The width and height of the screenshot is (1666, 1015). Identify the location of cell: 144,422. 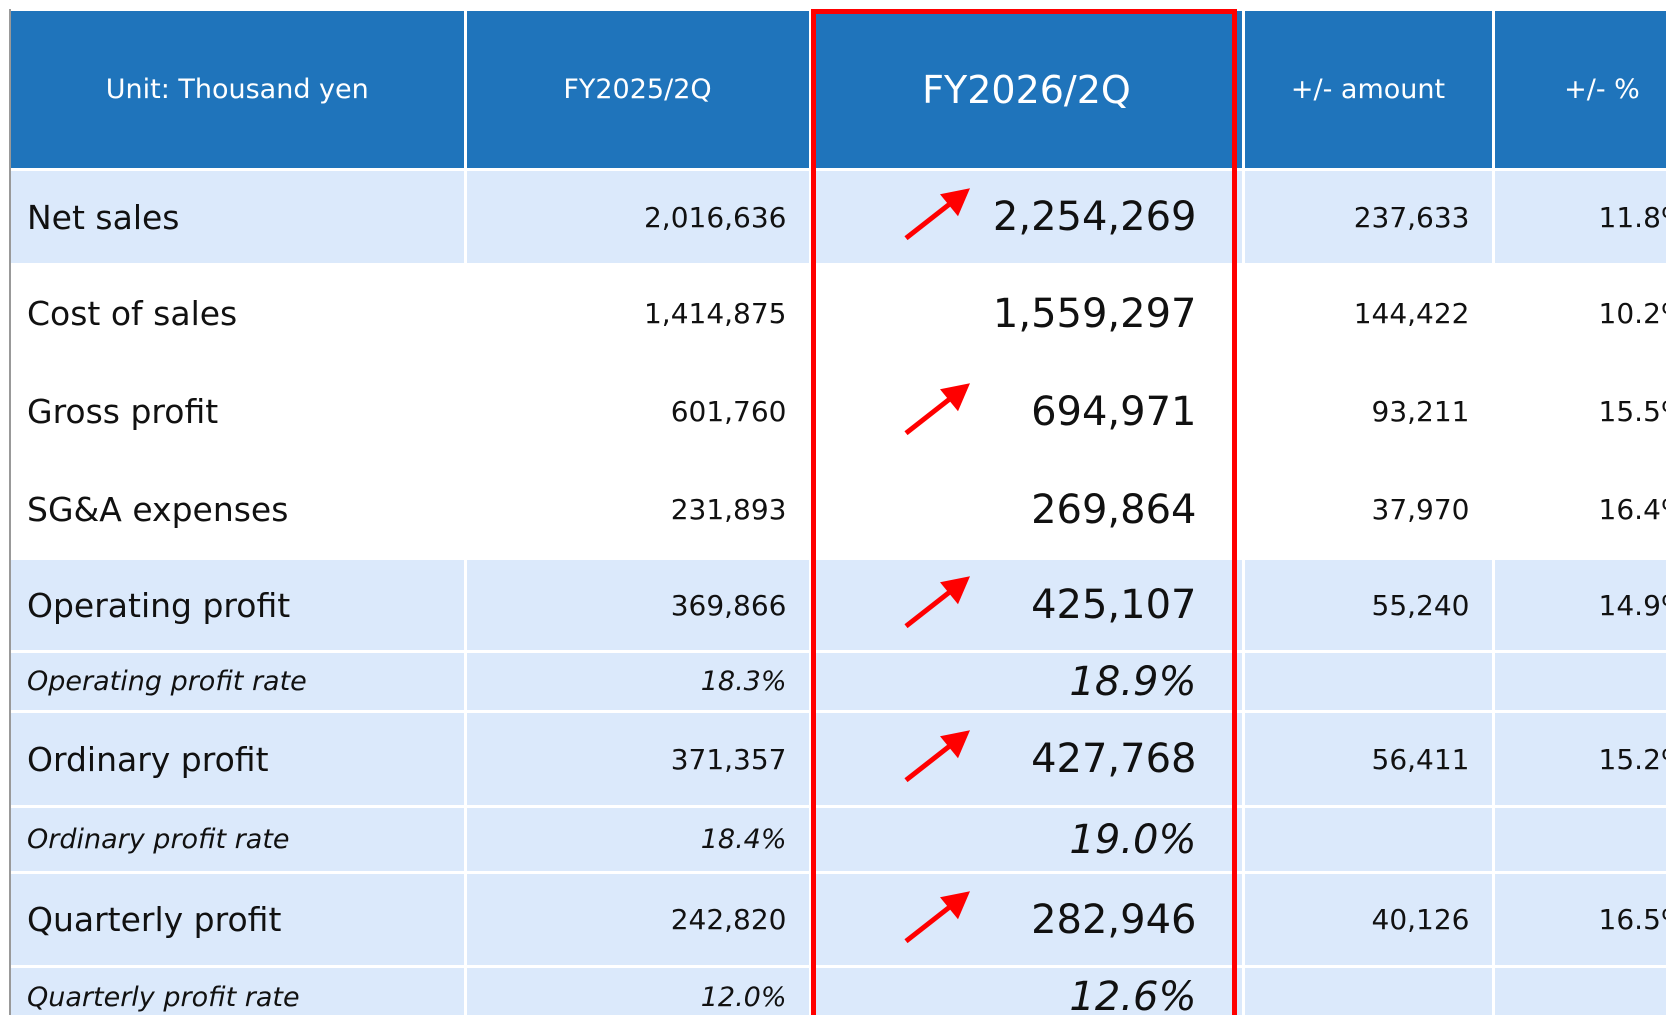
(1369, 313).